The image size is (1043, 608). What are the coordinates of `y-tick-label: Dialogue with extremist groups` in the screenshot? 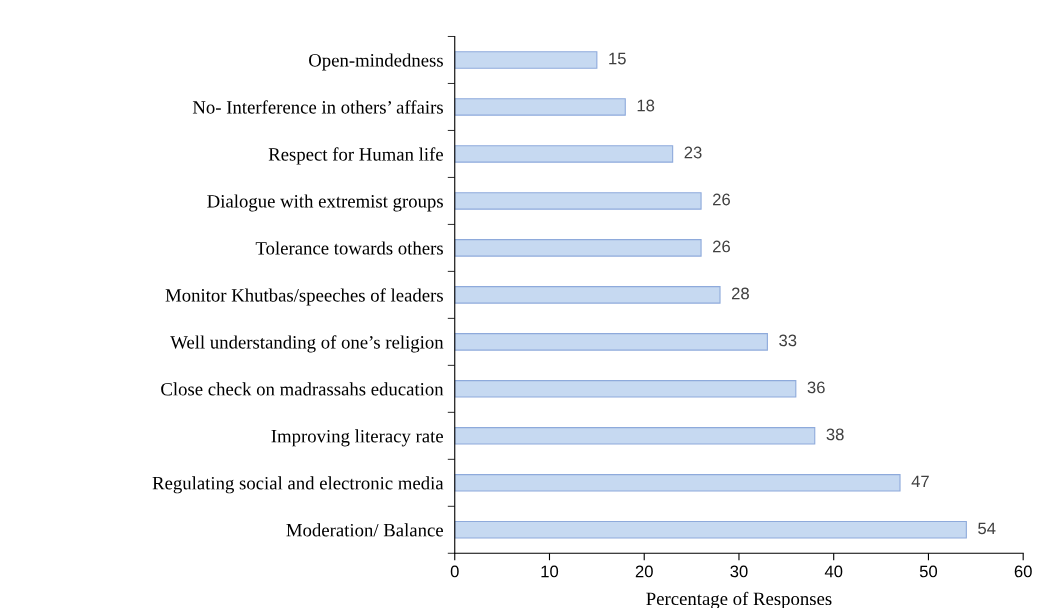 It's located at (325, 203).